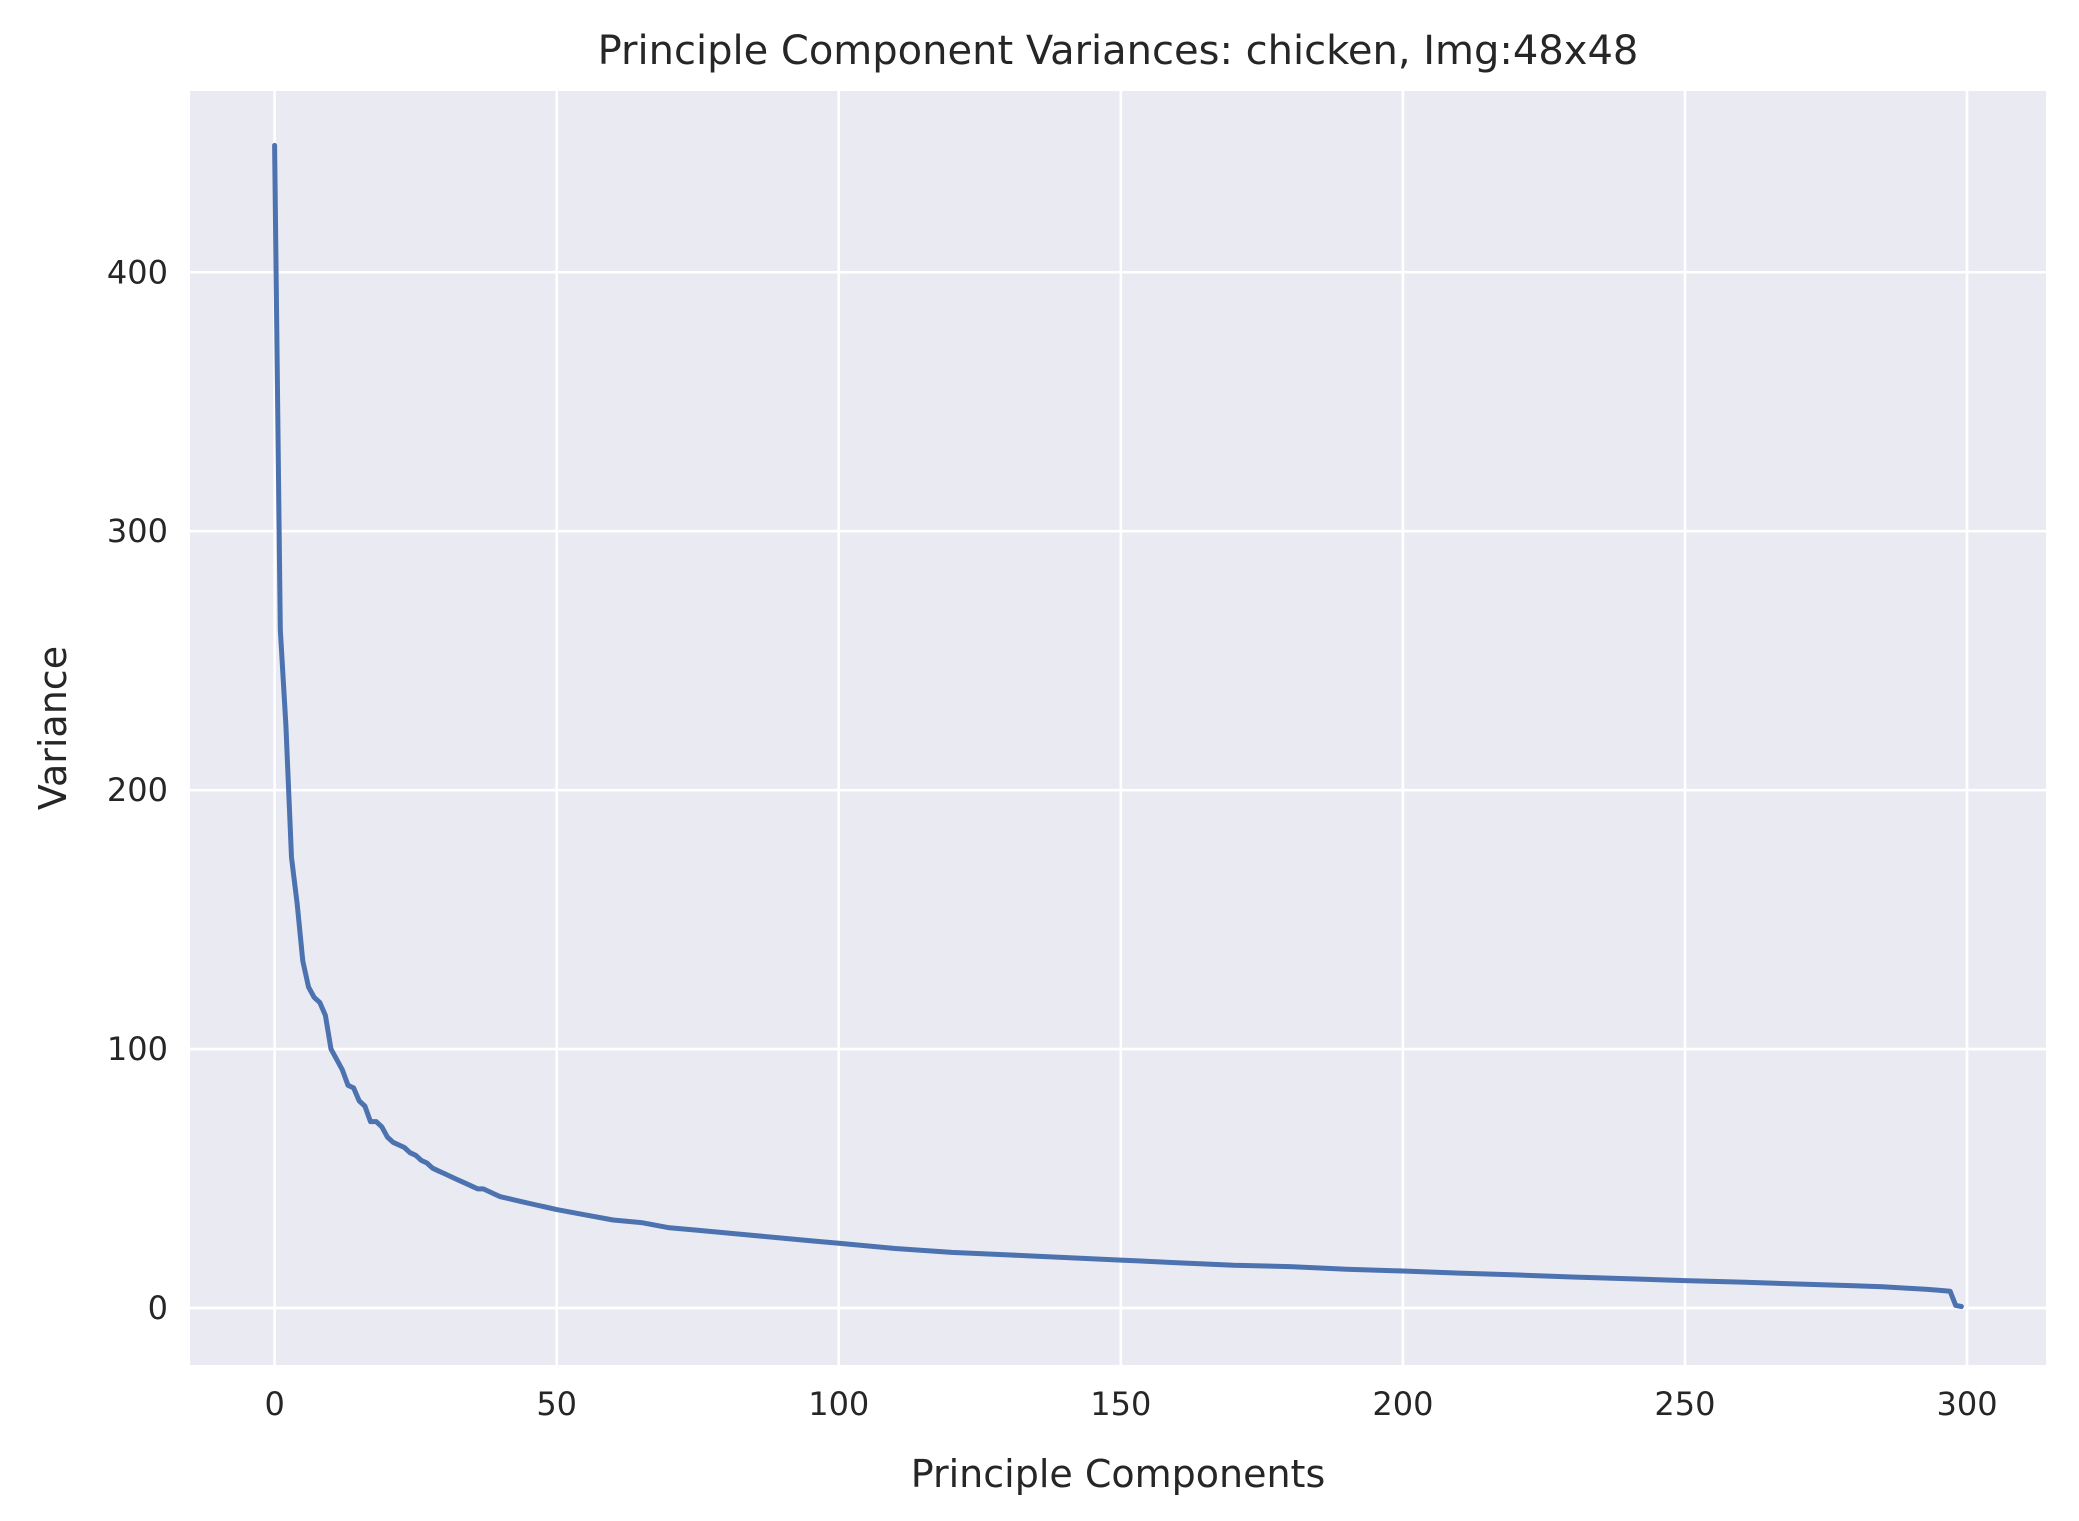  What do you see at coordinates (1684, 1404) in the screenshot?
I see `x-tick-label: 250` at bounding box center [1684, 1404].